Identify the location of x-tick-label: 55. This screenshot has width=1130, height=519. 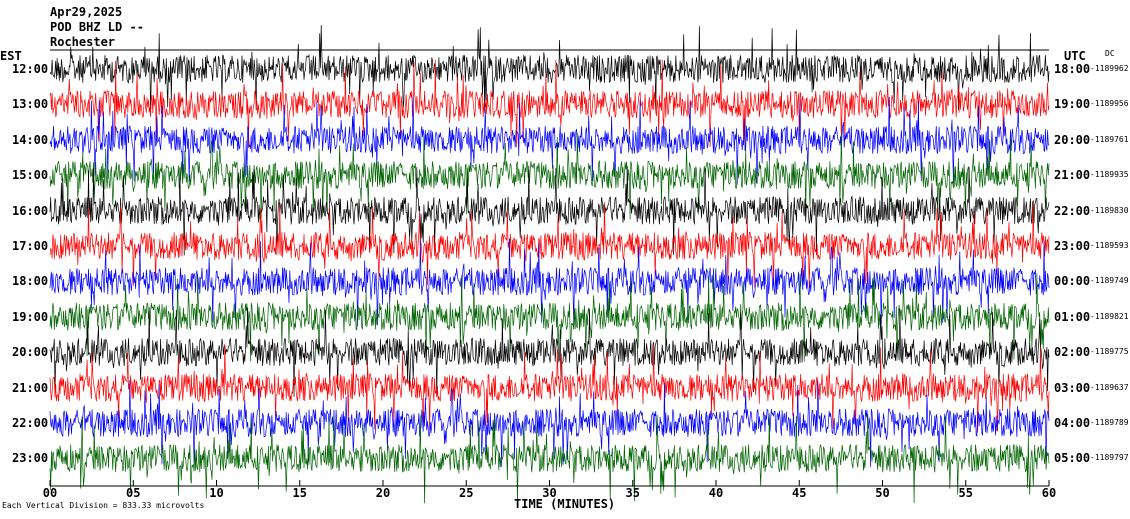
(966, 493).